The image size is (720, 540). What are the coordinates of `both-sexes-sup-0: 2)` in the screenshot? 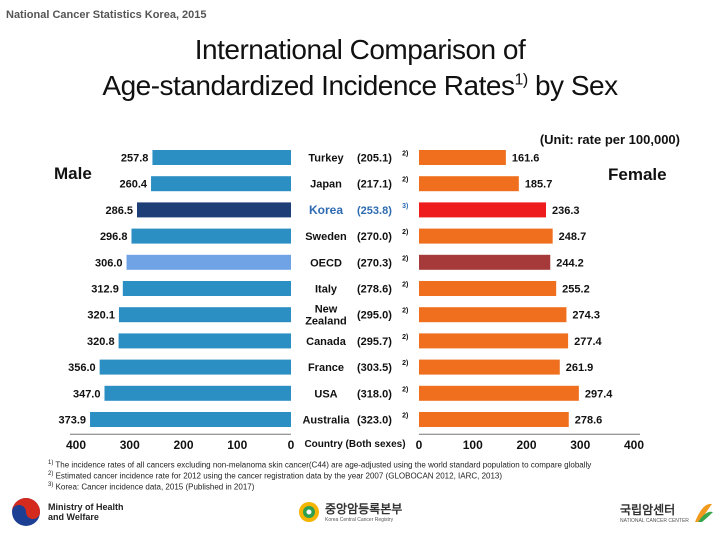 It's located at (405, 154).